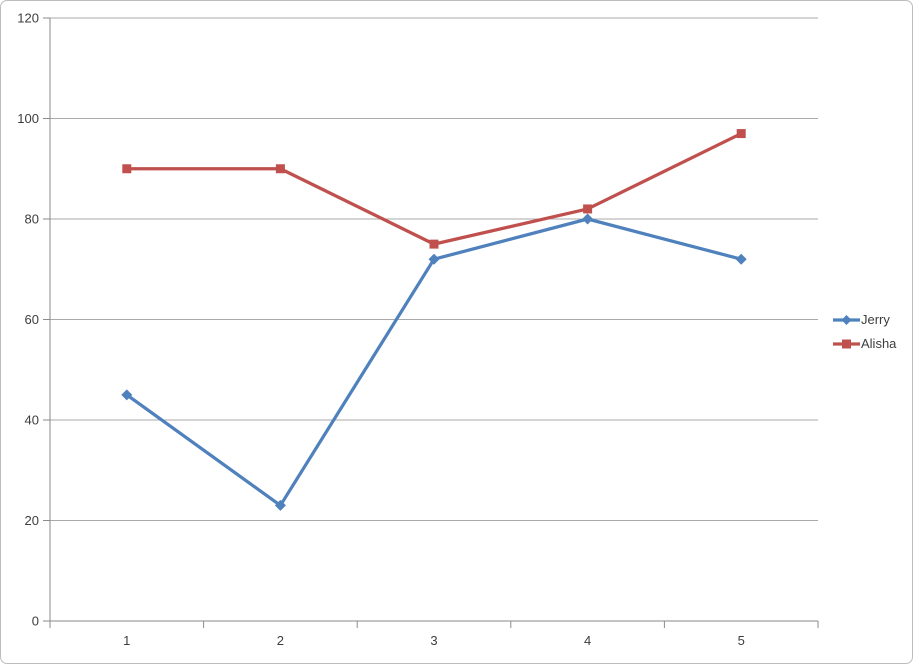  What do you see at coordinates (846, 344) in the screenshot?
I see `alisha-line-marker-sample` at bounding box center [846, 344].